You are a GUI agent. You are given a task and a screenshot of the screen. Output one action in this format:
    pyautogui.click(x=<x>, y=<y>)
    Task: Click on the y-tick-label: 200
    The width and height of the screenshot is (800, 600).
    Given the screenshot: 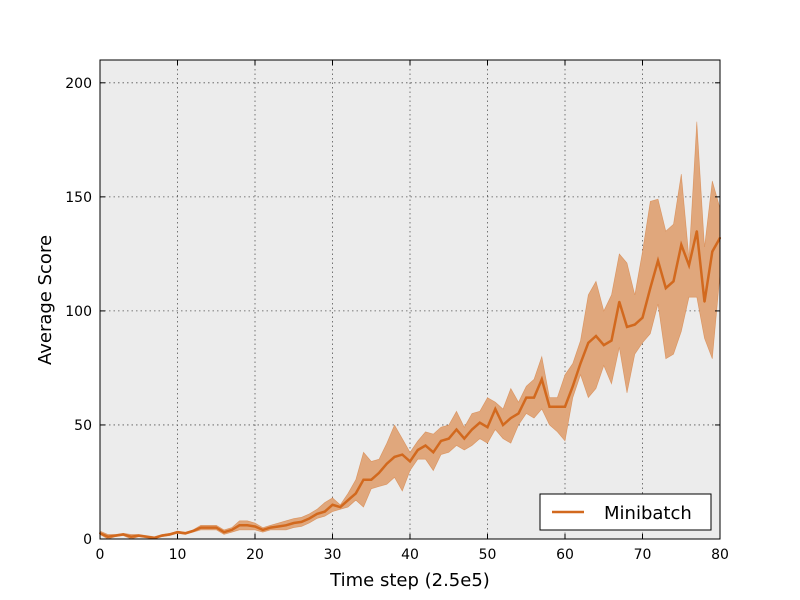 What is the action you would take?
    pyautogui.click(x=78, y=84)
    